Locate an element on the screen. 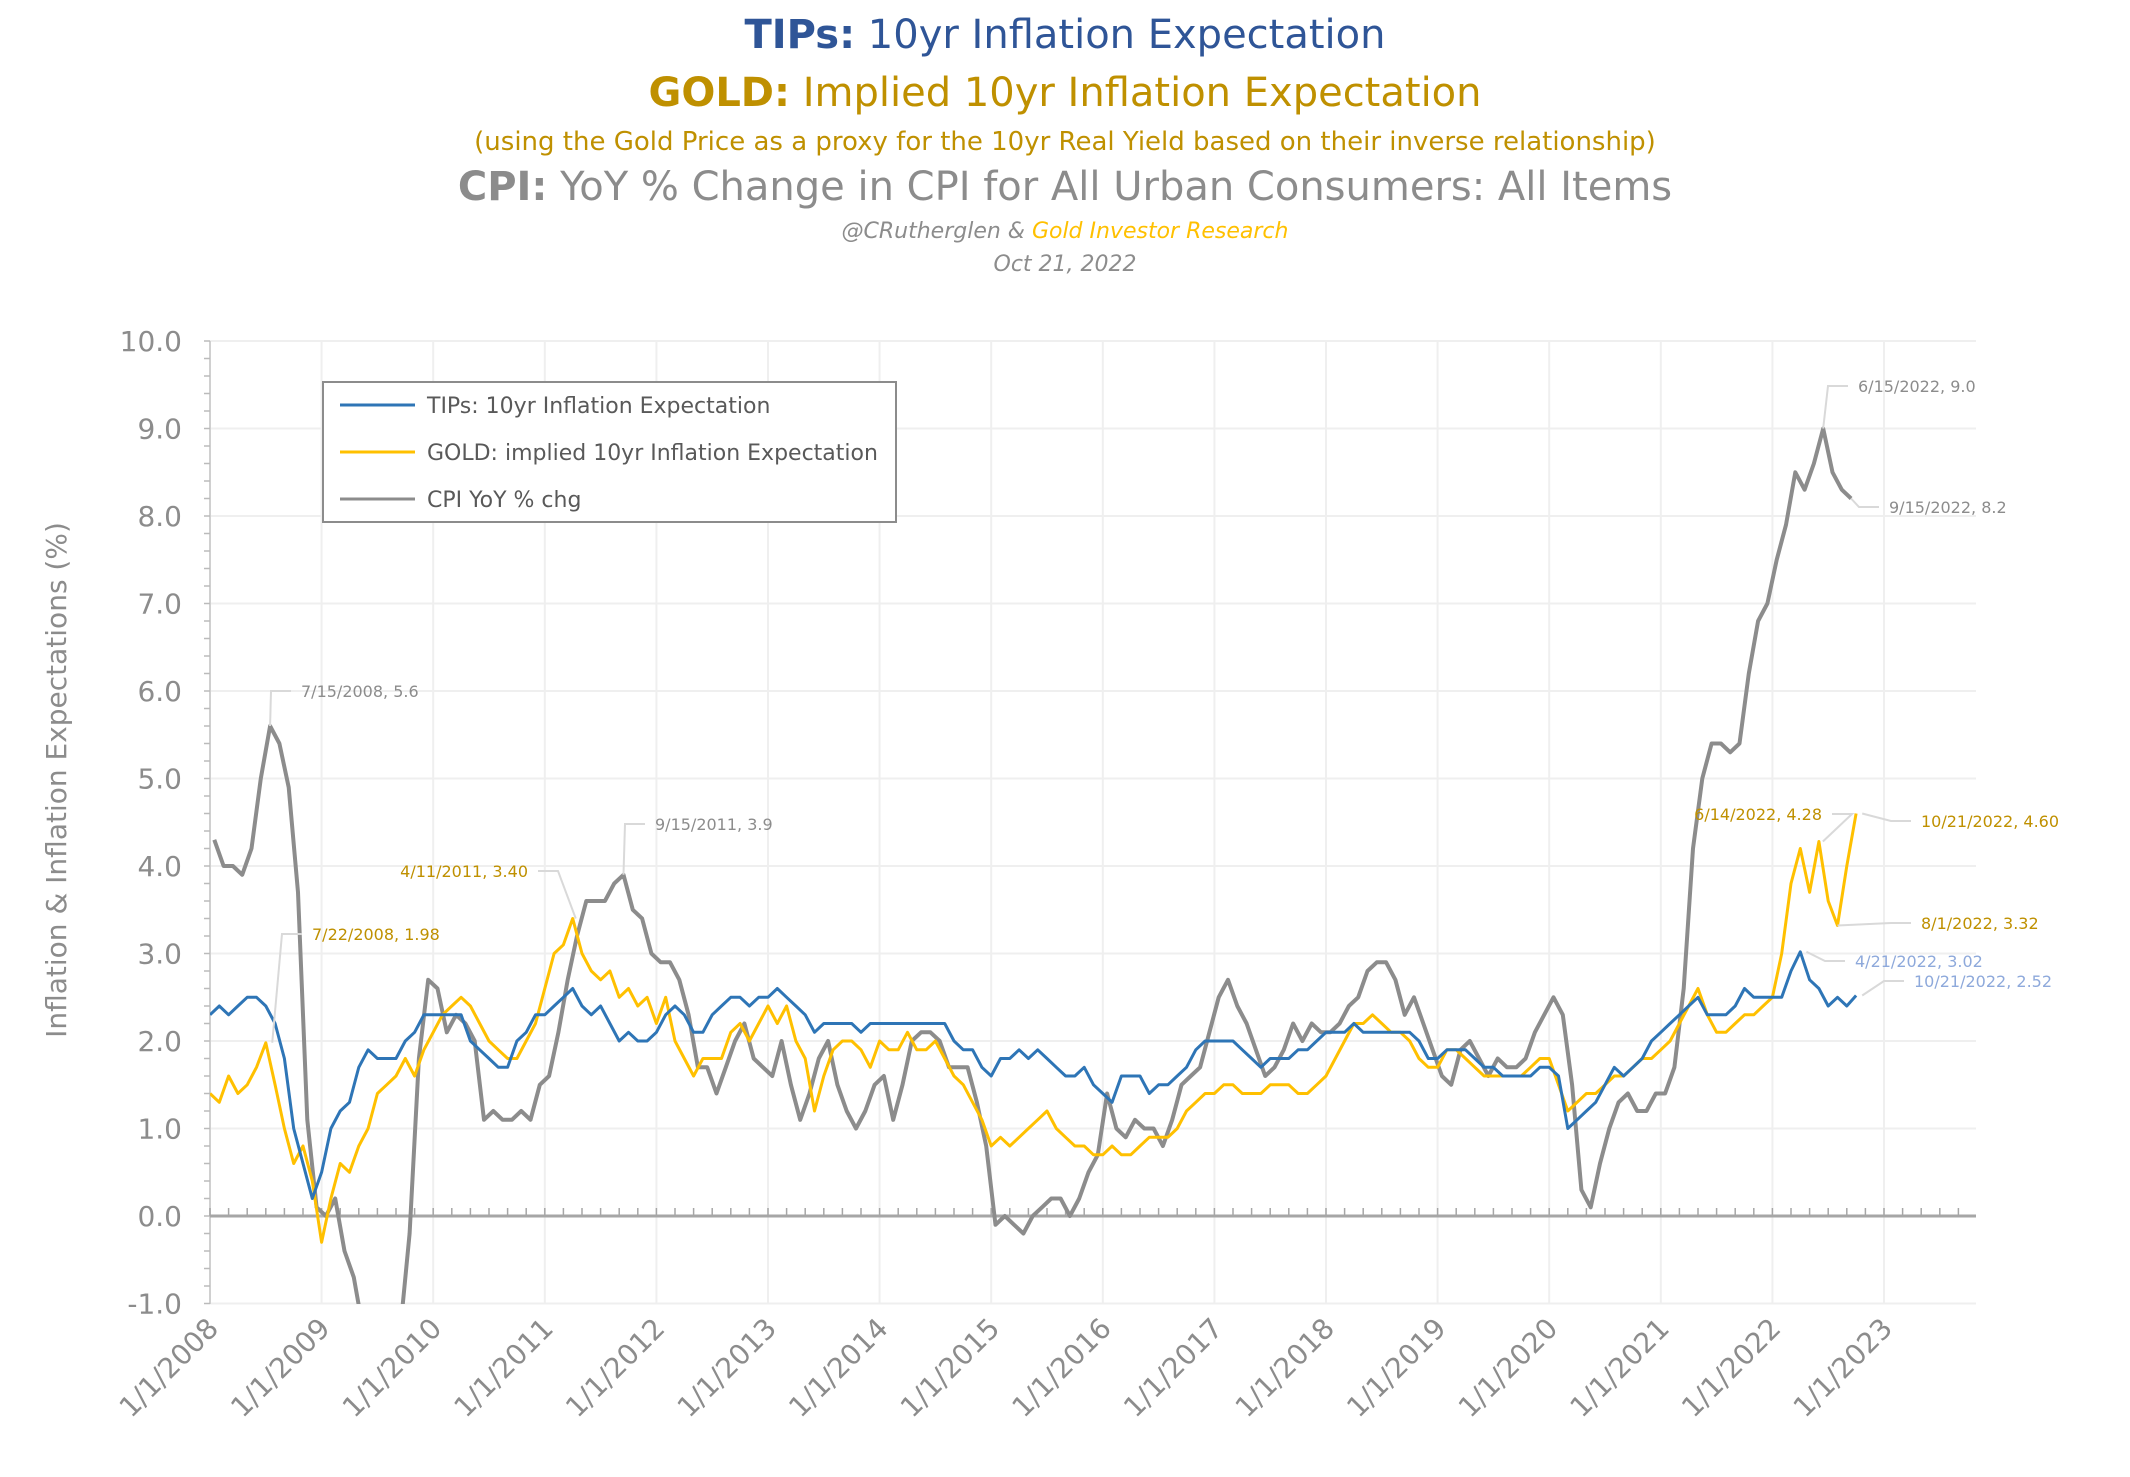  x-tick-label: 1/1/2015 is located at coordinates (950, 1368).